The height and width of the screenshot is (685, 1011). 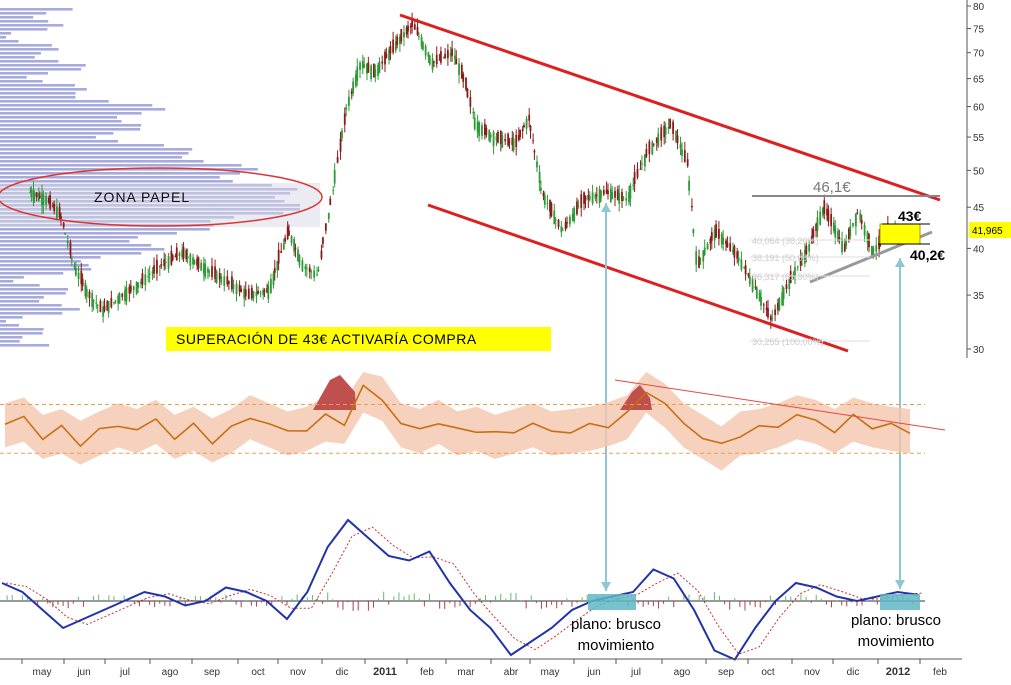 What do you see at coordinates (853, 672) in the screenshot?
I see `x-tick-label: dic` at bounding box center [853, 672].